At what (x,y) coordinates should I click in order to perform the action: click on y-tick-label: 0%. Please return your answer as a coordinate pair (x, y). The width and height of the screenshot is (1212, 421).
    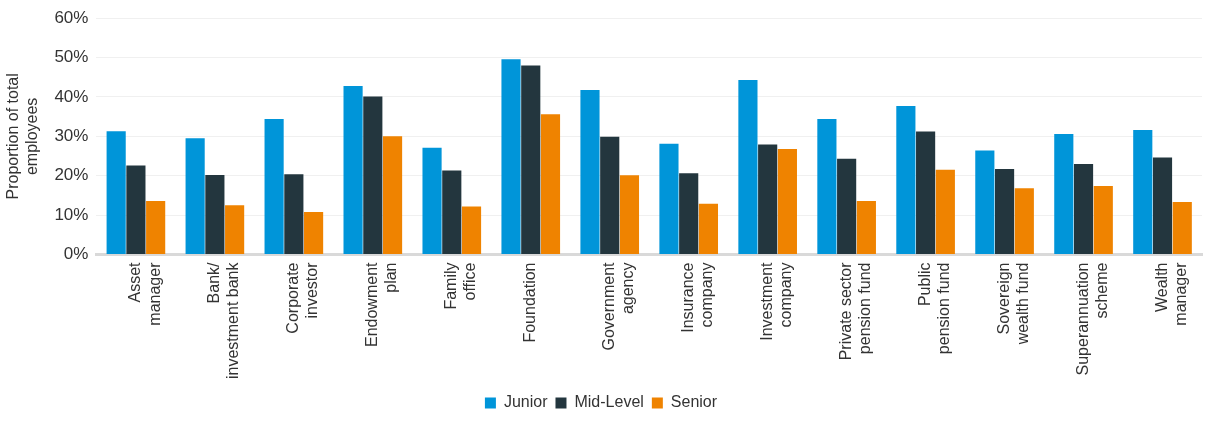
    Looking at the image, I should click on (76, 254).